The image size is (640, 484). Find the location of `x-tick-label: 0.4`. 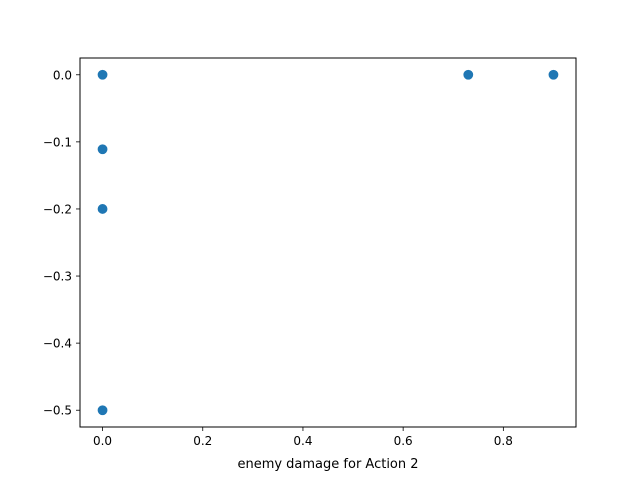

x-tick-label: 0.4 is located at coordinates (302, 441).